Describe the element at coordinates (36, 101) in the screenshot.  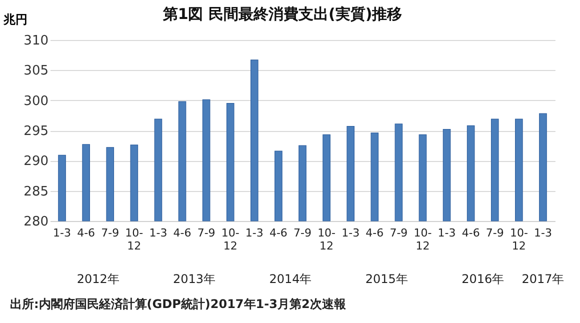
I see `y-tick-label: 300` at that location.